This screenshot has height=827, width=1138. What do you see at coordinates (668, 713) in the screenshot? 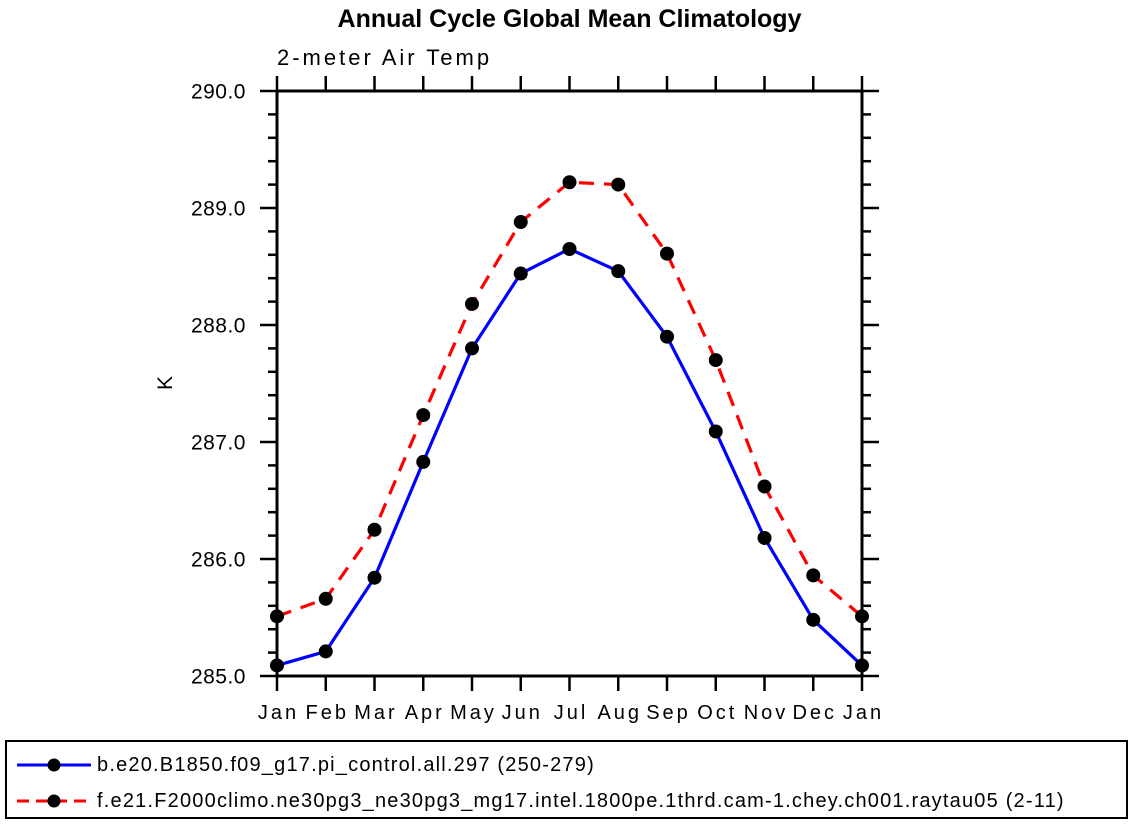
I see `x-tick-label: Sep` at bounding box center [668, 713].